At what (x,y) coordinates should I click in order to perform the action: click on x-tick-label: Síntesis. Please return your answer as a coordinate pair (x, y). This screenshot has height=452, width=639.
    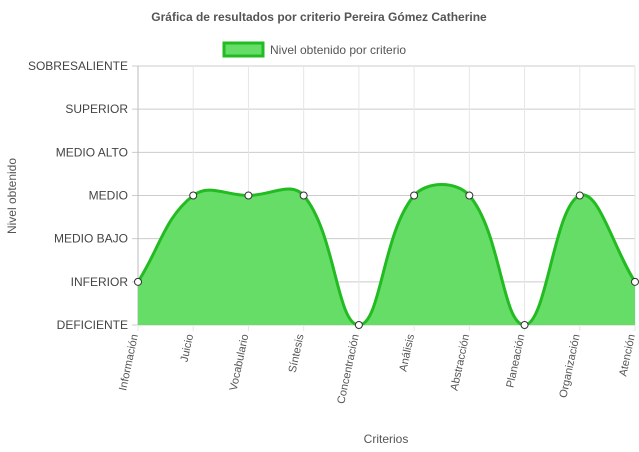
    Looking at the image, I should click on (297, 353).